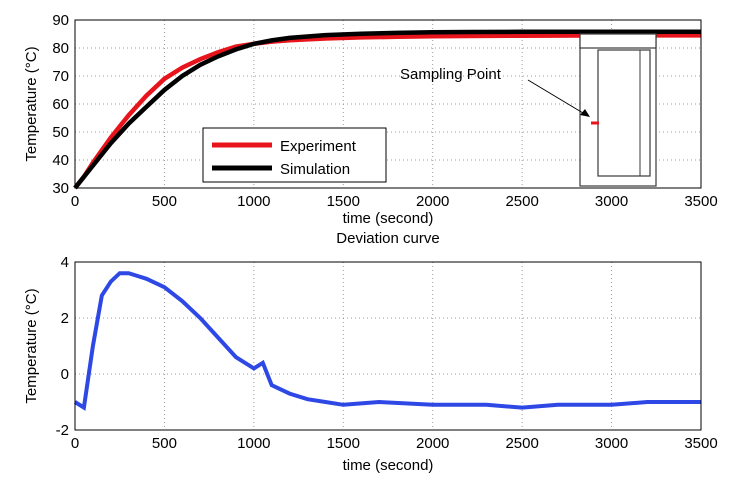 The height and width of the screenshot is (490, 746). What do you see at coordinates (394, 443) in the screenshot?
I see `bottom-x-tick-labels: 0 500 1000 1500 2000 2500 3000 3500` at bounding box center [394, 443].